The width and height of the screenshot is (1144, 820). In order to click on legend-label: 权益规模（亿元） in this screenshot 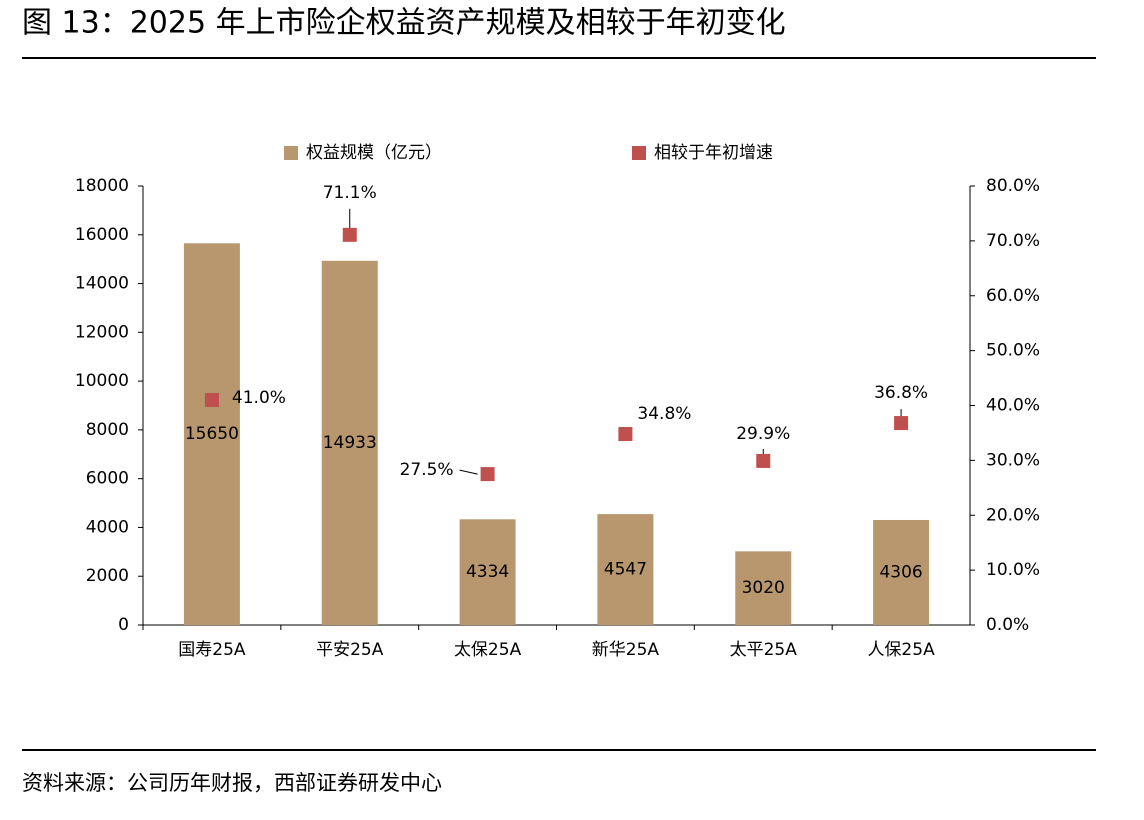, I will do `click(374, 153)`.